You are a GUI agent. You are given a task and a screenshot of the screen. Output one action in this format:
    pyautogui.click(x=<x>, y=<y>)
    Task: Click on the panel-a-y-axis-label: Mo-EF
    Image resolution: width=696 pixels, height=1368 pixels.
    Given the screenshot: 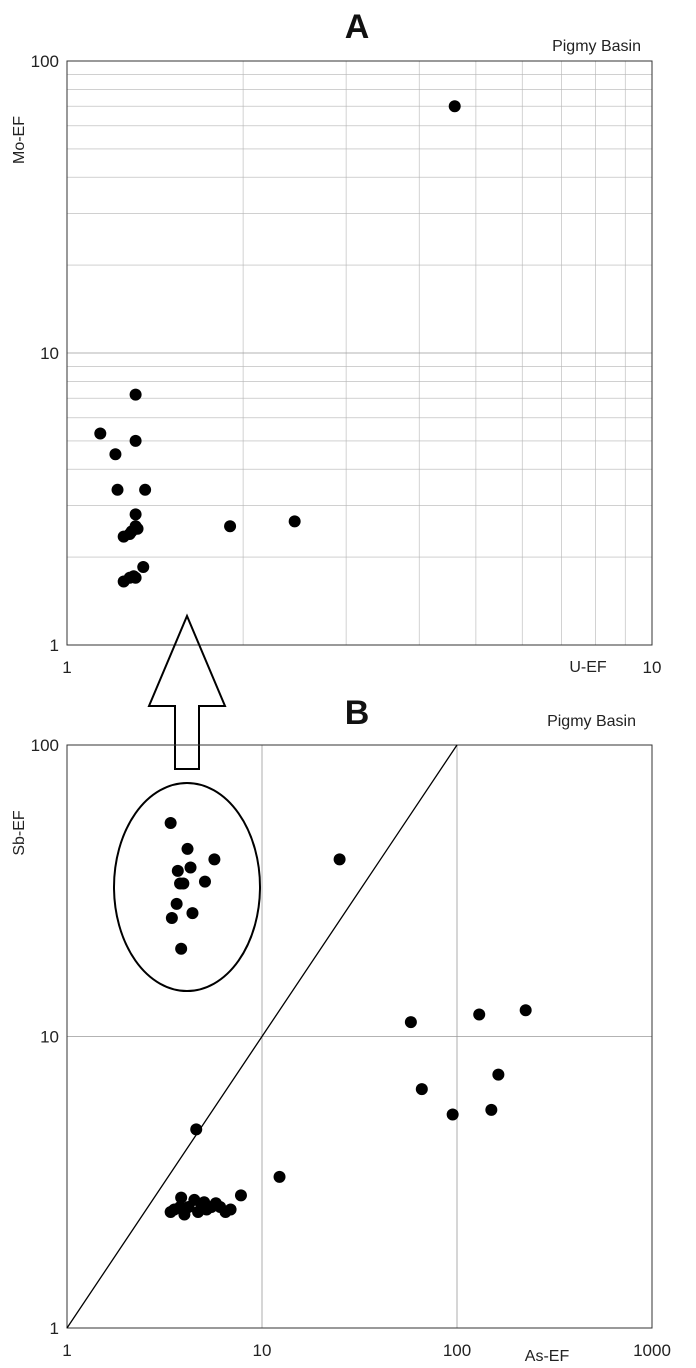 What is the action you would take?
    pyautogui.click(x=19, y=140)
    